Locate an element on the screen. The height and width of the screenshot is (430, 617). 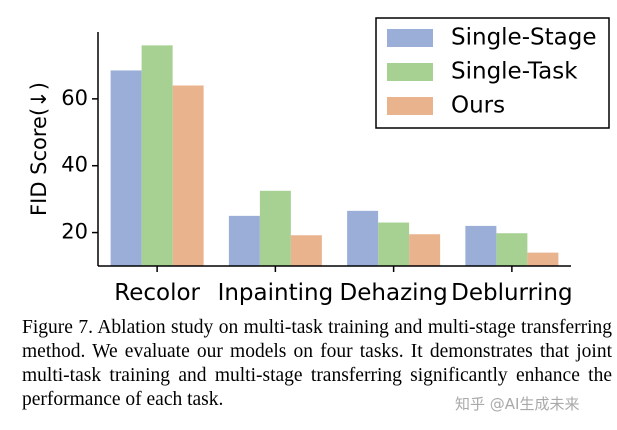
bar-inpainting-single-task is located at coordinates (275, 228).